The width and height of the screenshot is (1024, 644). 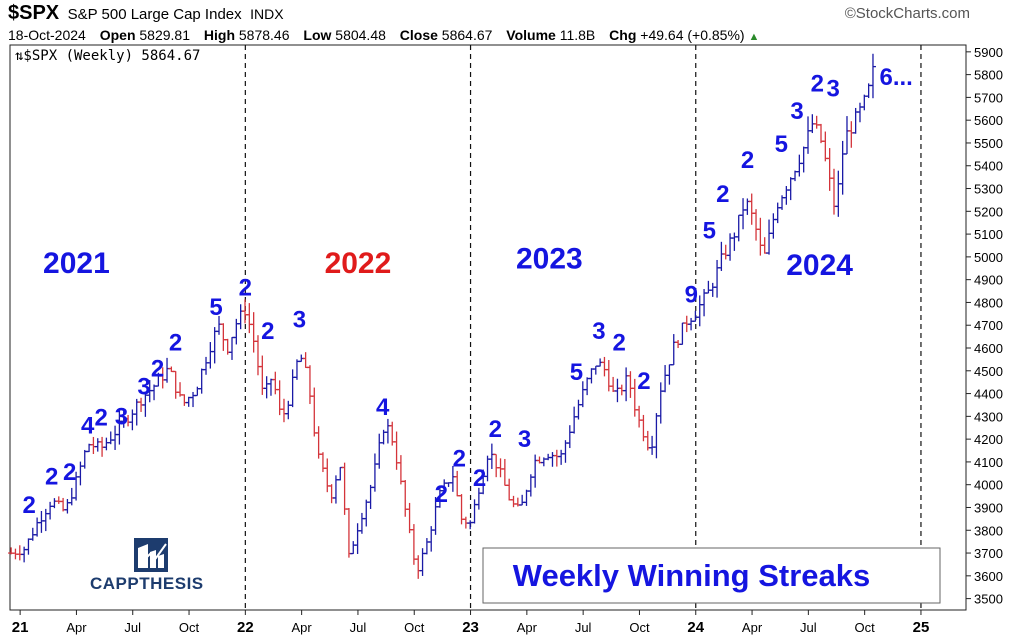 I want to click on cappthesis-logo-icon, so click(x=151, y=555).